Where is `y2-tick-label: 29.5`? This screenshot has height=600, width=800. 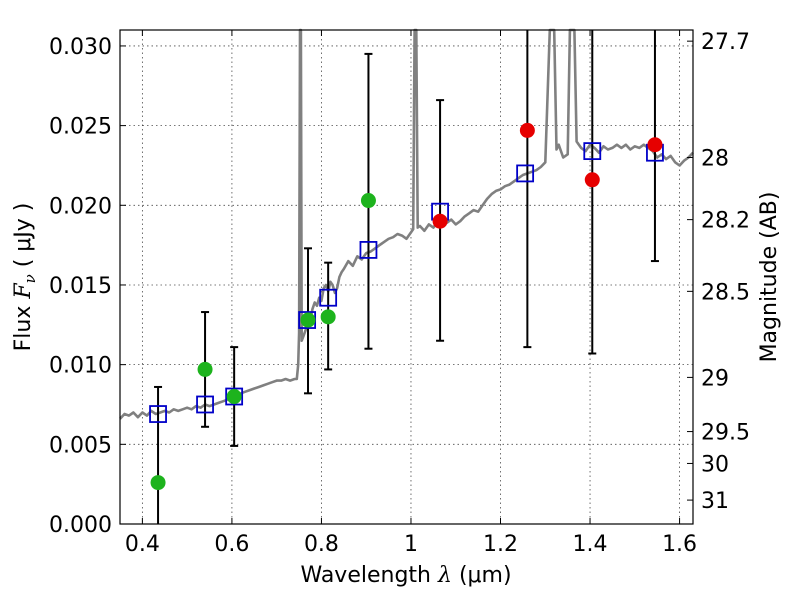 y2-tick-label: 29.5 is located at coordinates (725, 433).